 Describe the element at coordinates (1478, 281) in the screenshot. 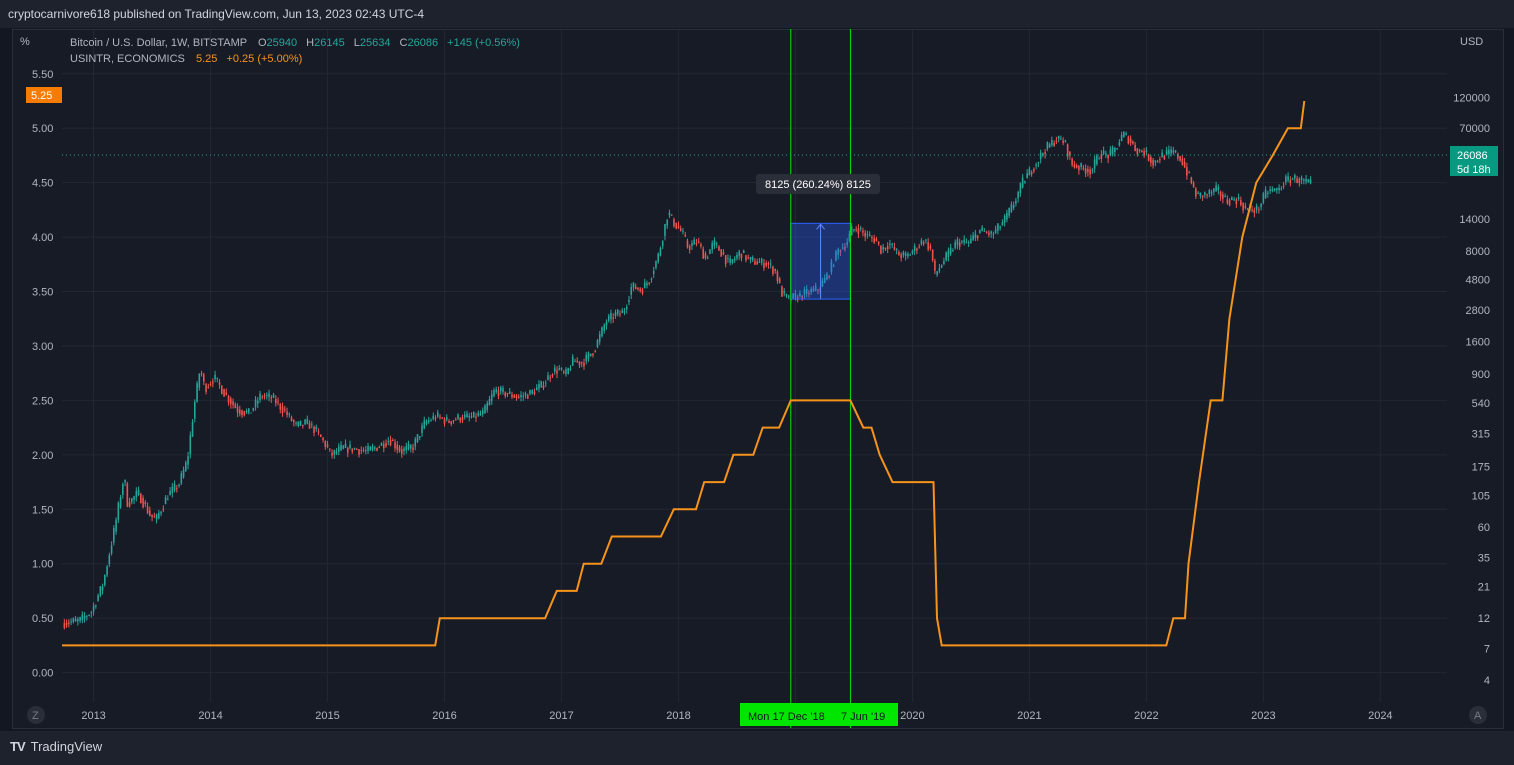

I see `y-right-tick-label: 4800` at that location.